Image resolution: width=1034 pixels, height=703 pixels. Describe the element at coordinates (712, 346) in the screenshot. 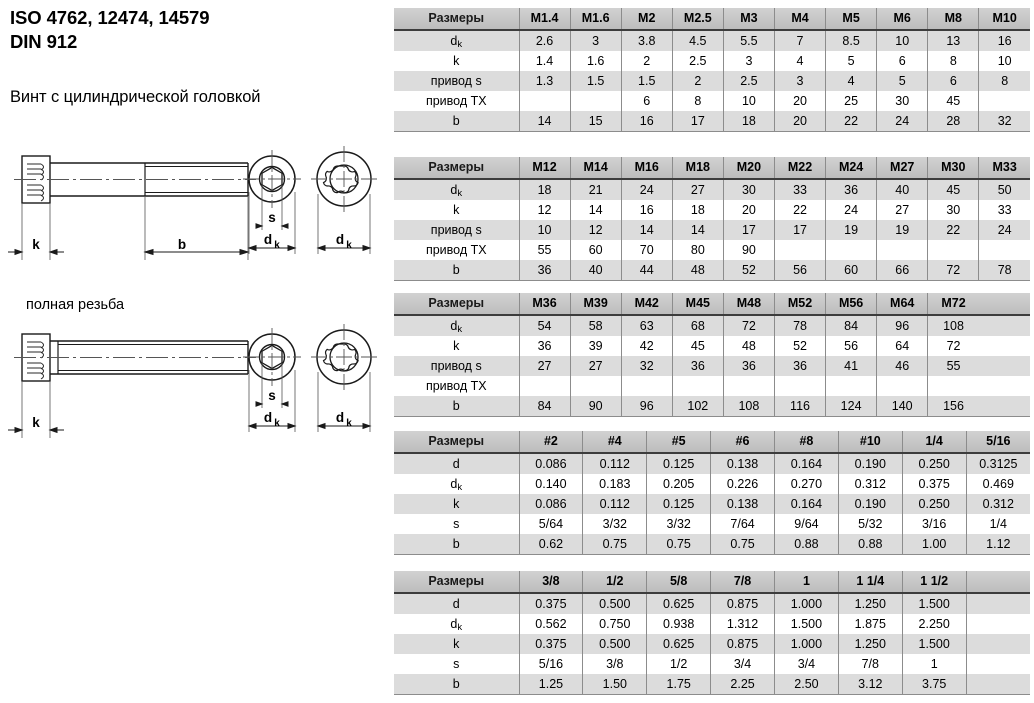

I see `table-row: k 36 39 42 45 48 52 56 64 72` at that location.